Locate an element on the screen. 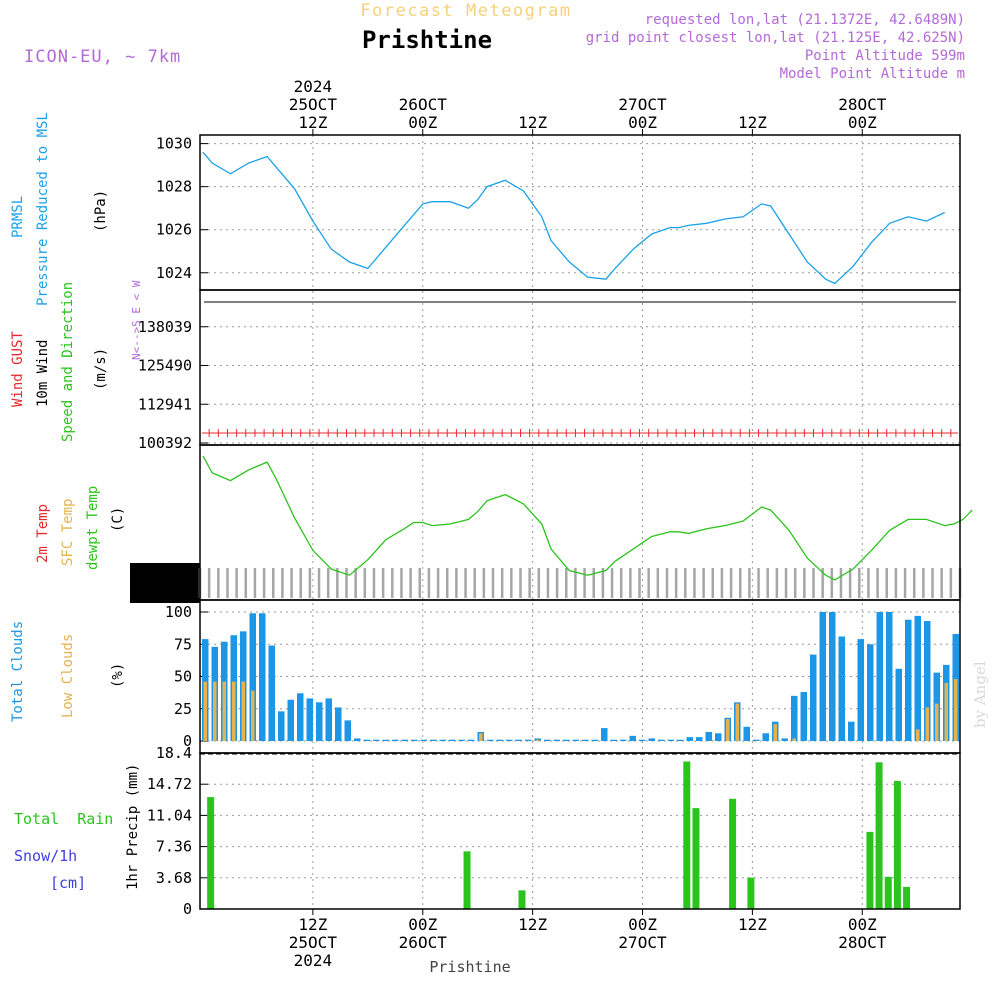 This screenshot has height=1000, width=1000. cloud-bars is located at coordinates (580, 676).